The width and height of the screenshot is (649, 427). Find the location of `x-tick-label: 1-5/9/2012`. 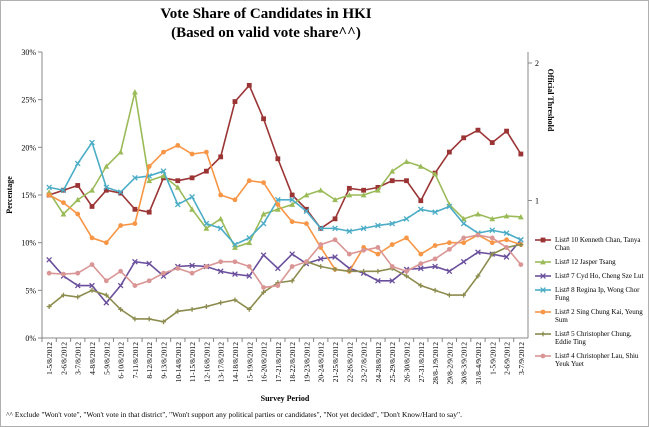

x-tick-label: 1-5/9/2012 is located at coordinates (492, 358).